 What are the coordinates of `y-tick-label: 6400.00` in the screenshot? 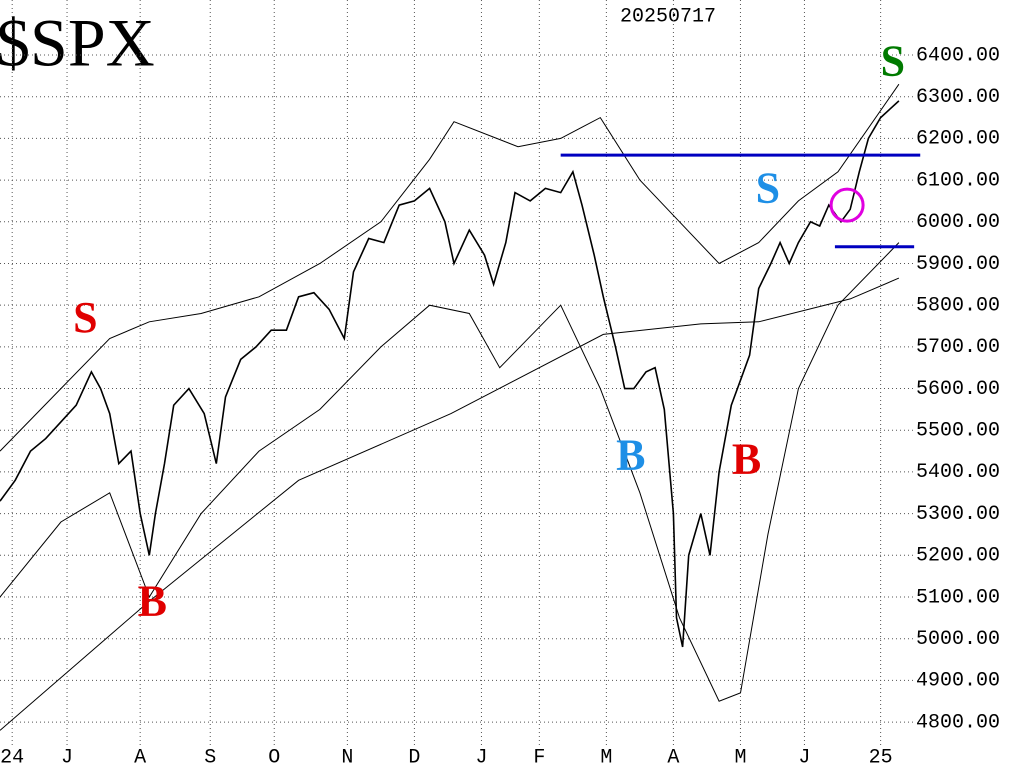 It's located at (958, 55).